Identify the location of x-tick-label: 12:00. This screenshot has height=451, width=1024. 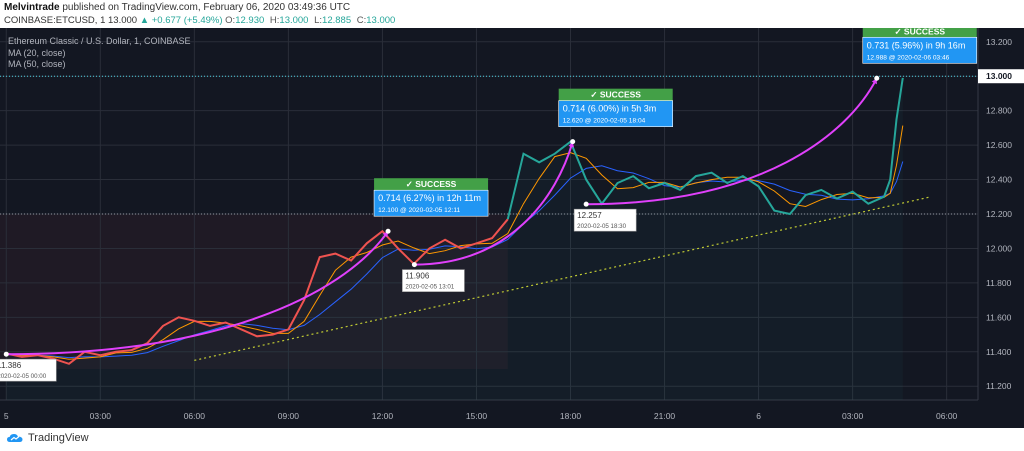
(383, 416).